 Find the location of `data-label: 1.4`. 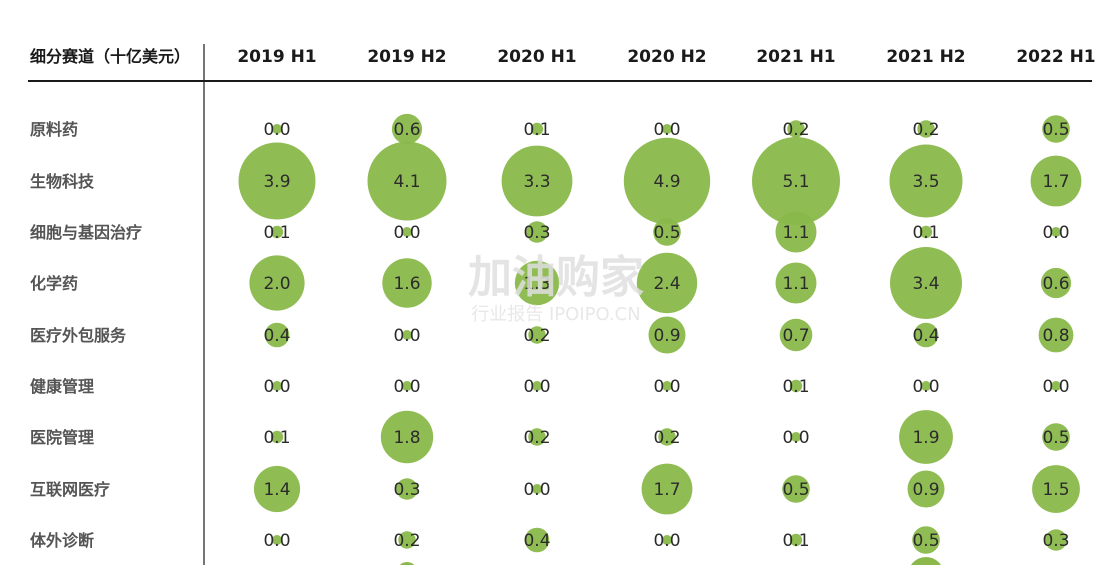

data-label: 1.4 is located at coordinates (276, 490).